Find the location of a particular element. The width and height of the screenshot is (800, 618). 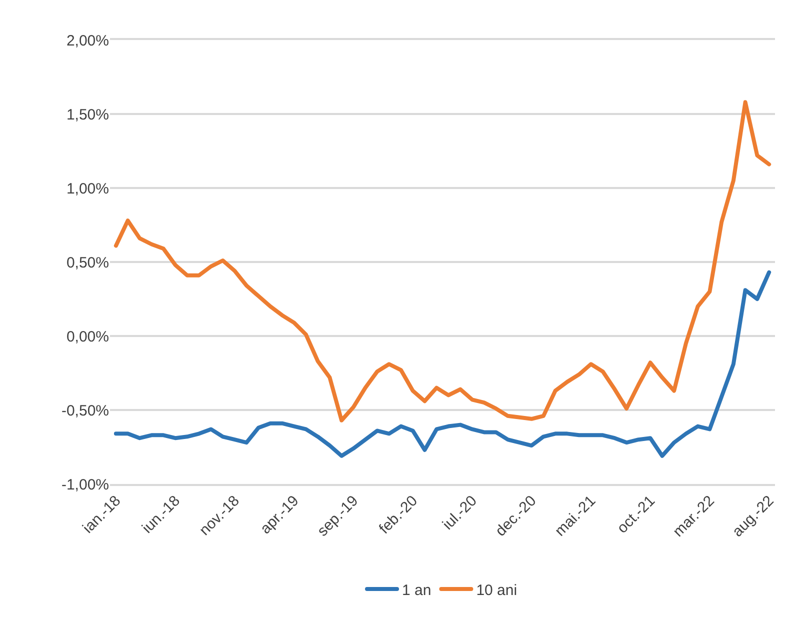

y-tick-label: 2,00% is located at coordinates (87, 41).